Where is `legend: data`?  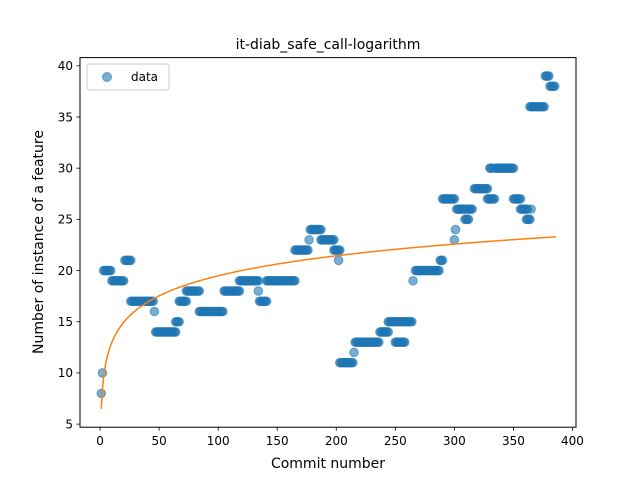
legend: data is located at coordinates (128, 77).